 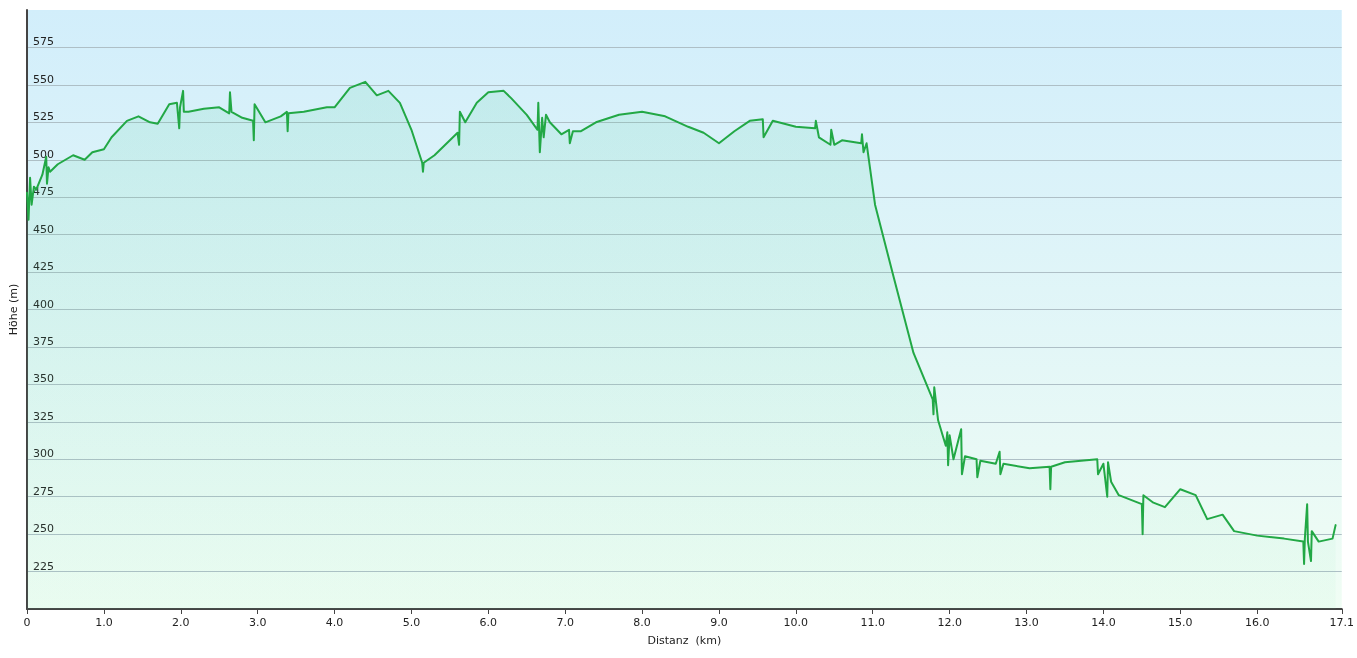 I want to click on y-tick-label: 475, so click(x=43, y=192).